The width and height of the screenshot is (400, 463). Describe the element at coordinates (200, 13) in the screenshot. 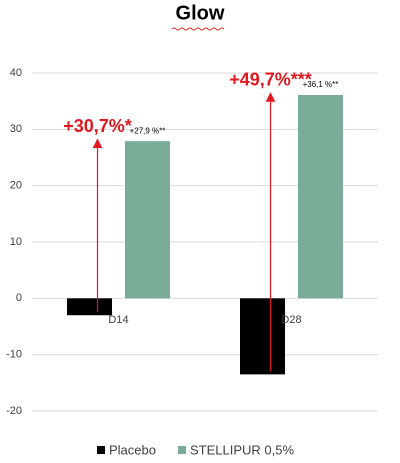

I see `chart-title: Glow` at that location.